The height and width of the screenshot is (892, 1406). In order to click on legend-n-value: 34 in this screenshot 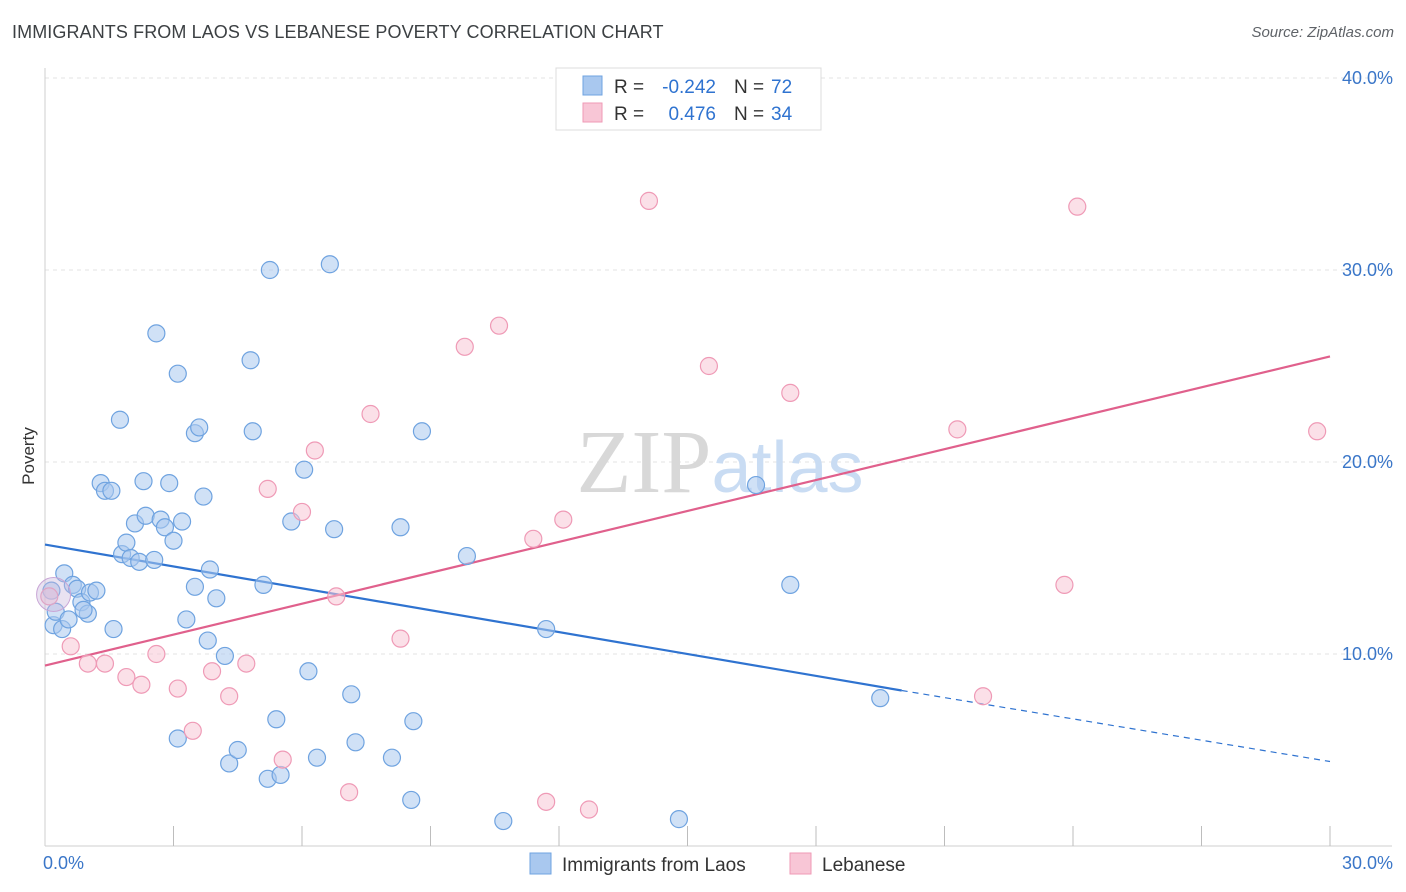, I will do `click(782, 114)`.